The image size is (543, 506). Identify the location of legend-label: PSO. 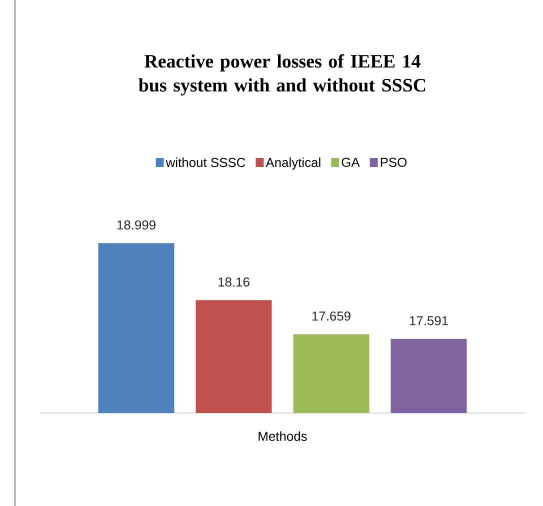
(393, 162).